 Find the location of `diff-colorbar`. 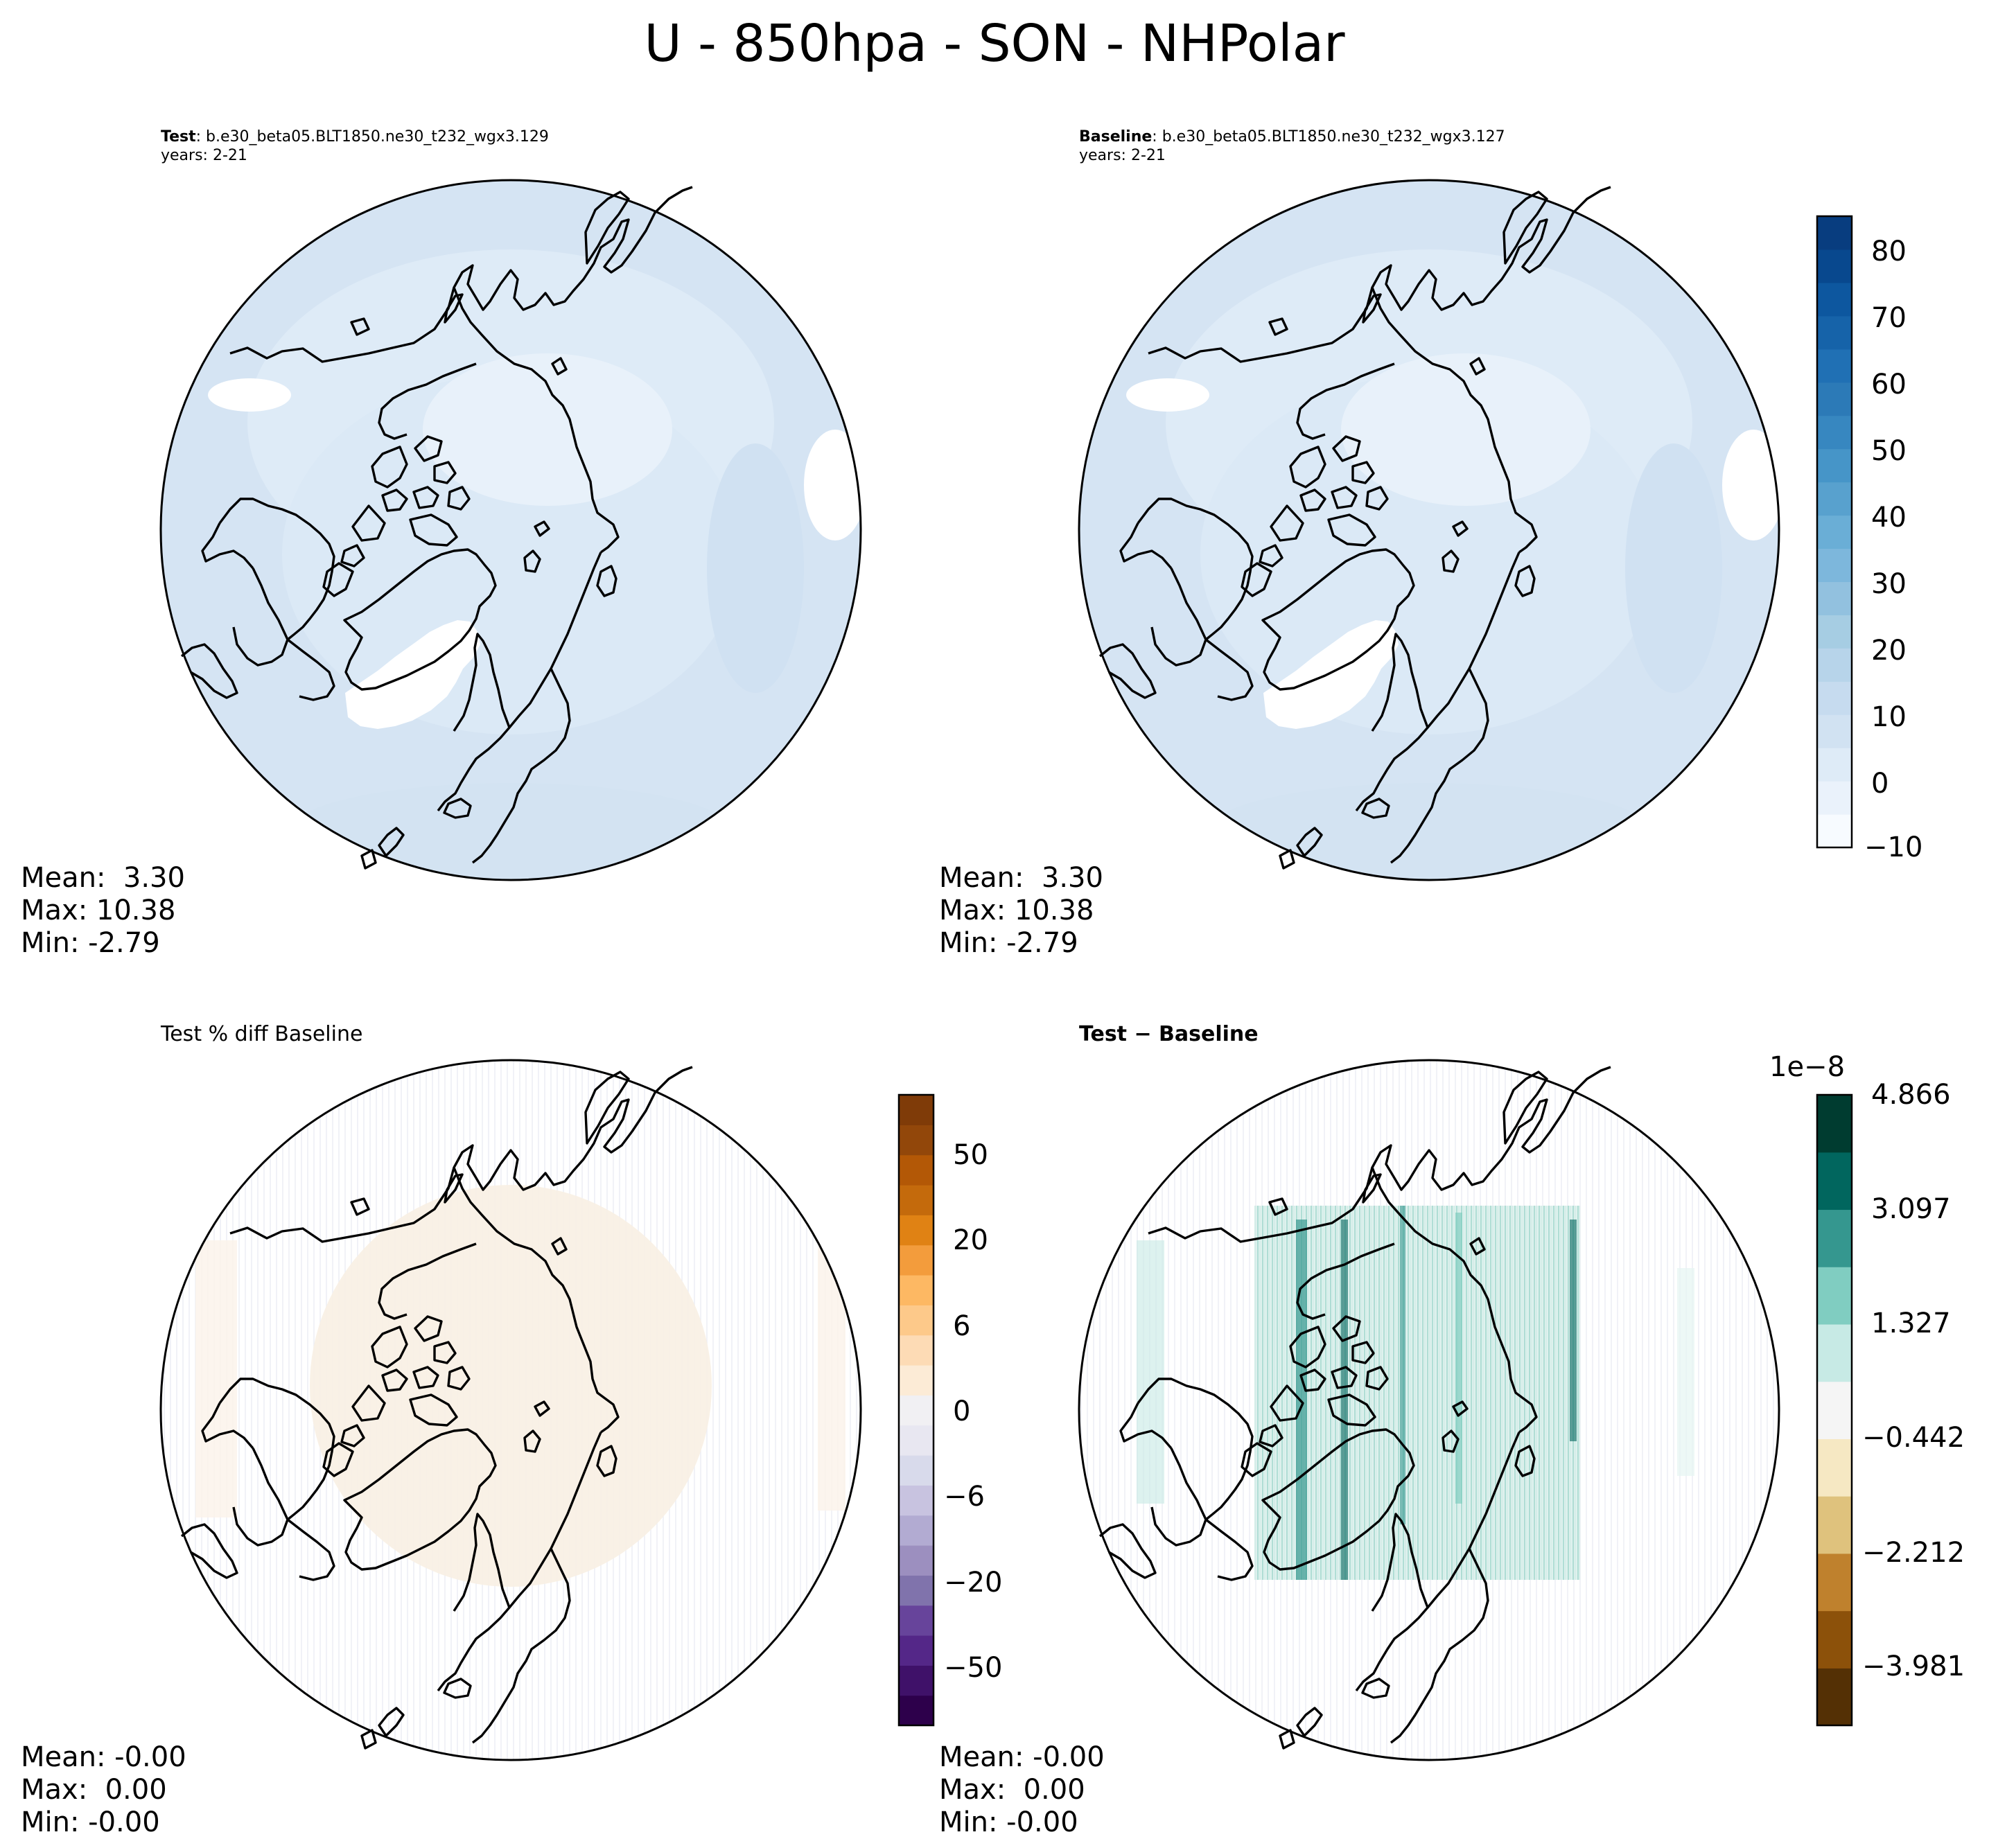

diff-colorbar is located at coordinates (1835, 1410).